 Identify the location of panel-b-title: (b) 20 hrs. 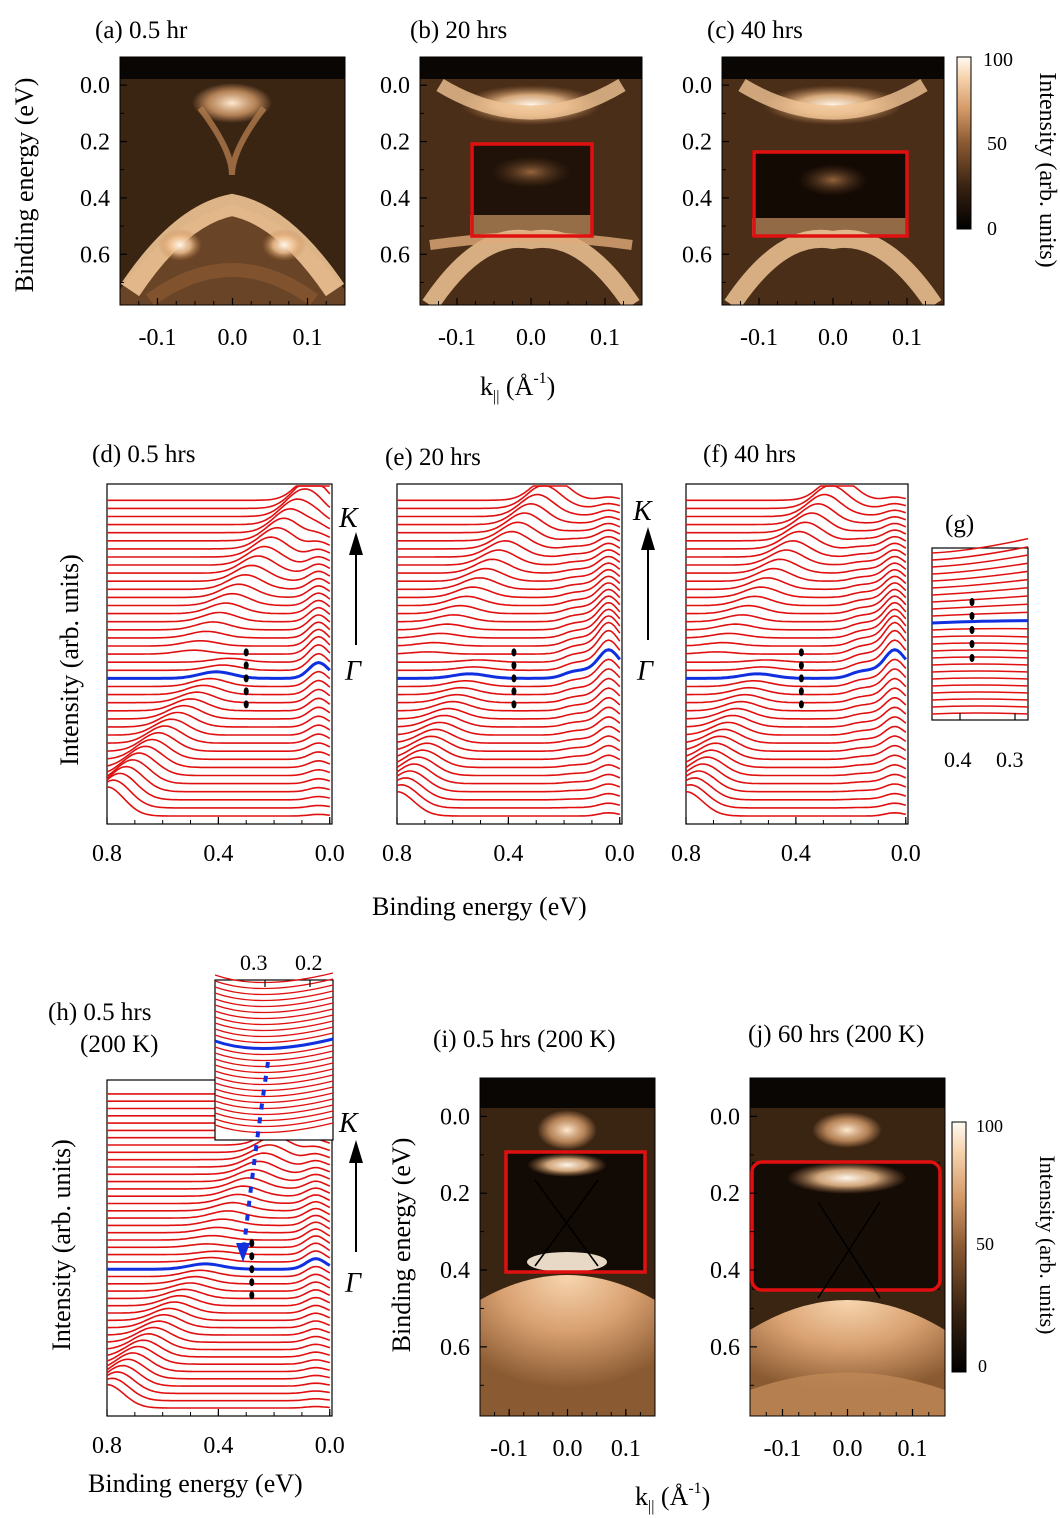
(458, 30).